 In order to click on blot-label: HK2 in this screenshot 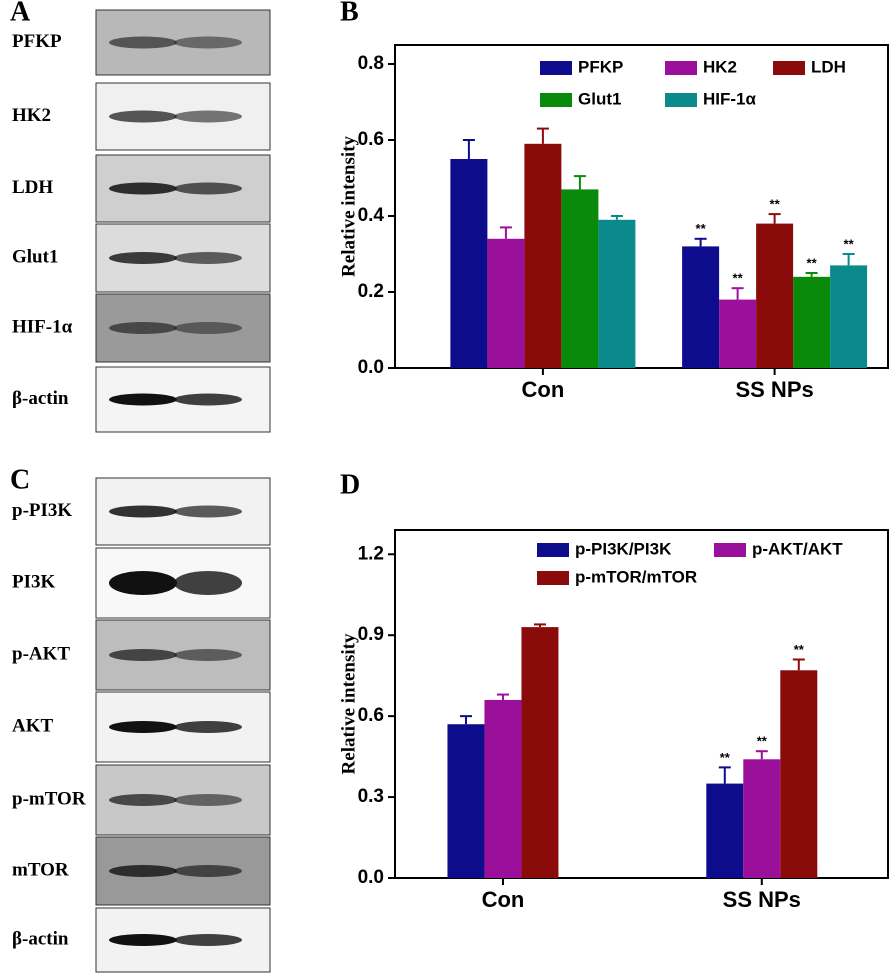, I will do `click(31, 115)`.